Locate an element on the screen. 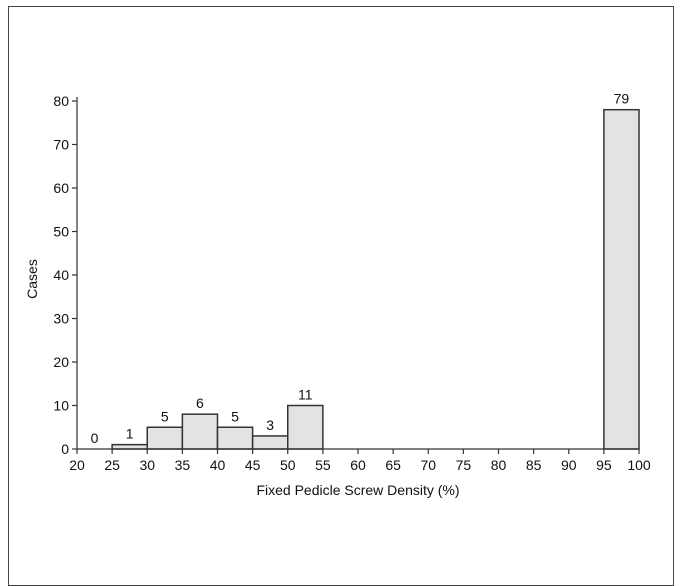 This screenshot has height=586, width=680. data-label-45-50: 3 is located at coordinates (270, 425).